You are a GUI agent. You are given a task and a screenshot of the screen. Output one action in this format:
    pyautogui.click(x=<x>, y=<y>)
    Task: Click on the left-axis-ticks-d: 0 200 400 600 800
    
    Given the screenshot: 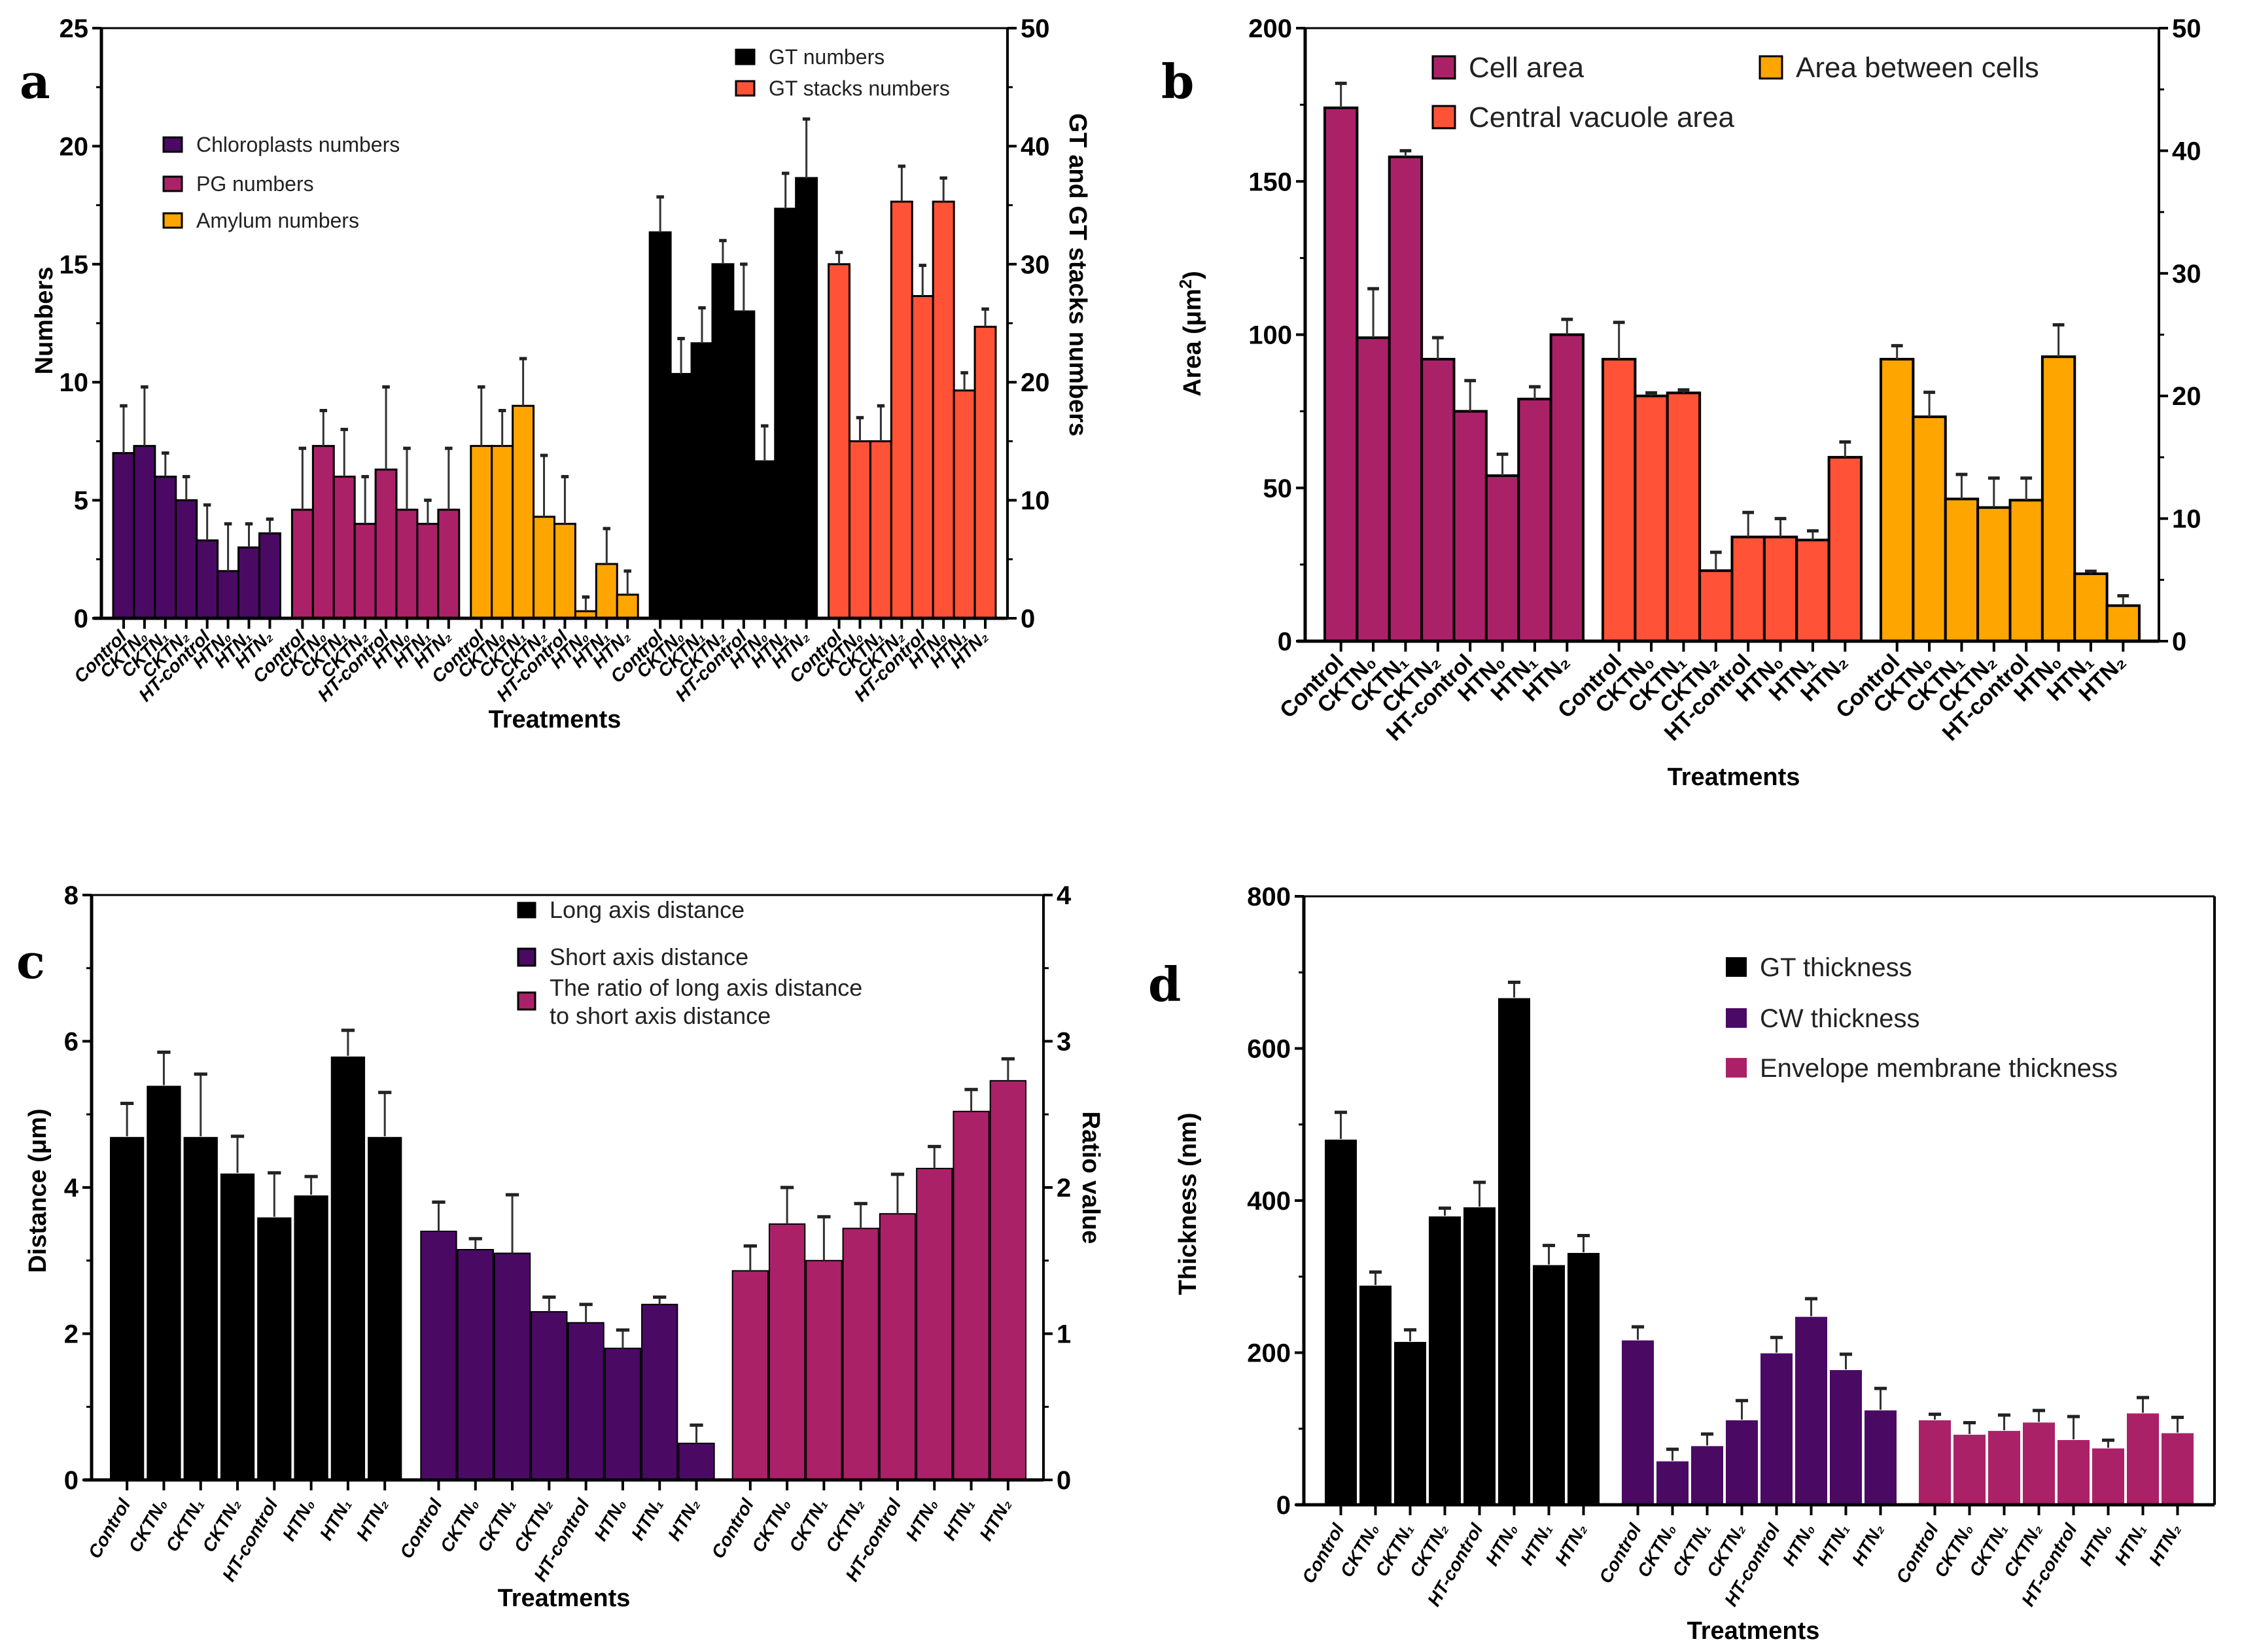 What is the action you would take?
    pyautogui.click(x=1275, y=1201)
    